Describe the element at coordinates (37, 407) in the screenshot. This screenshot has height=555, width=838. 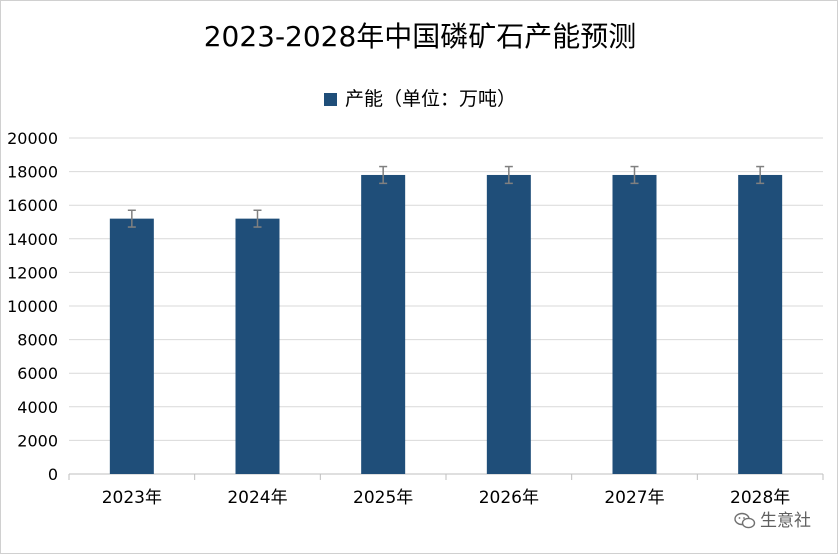
I see `y-tick-label: 4000` at that location.